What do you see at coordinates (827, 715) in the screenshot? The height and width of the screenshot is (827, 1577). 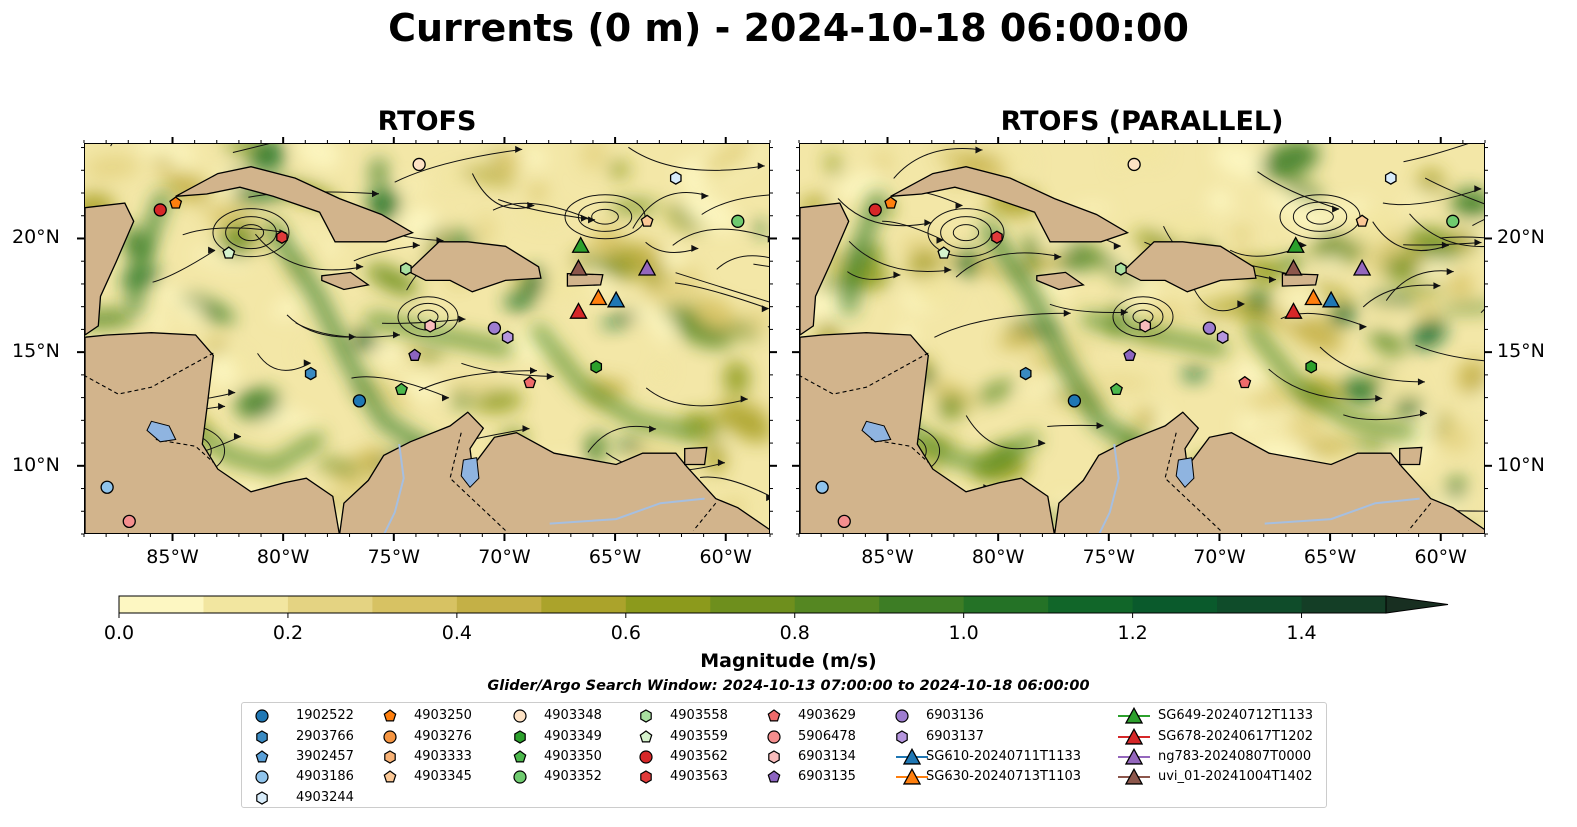 I see `legend-label: 4903629` at bounding box center [827, 715].